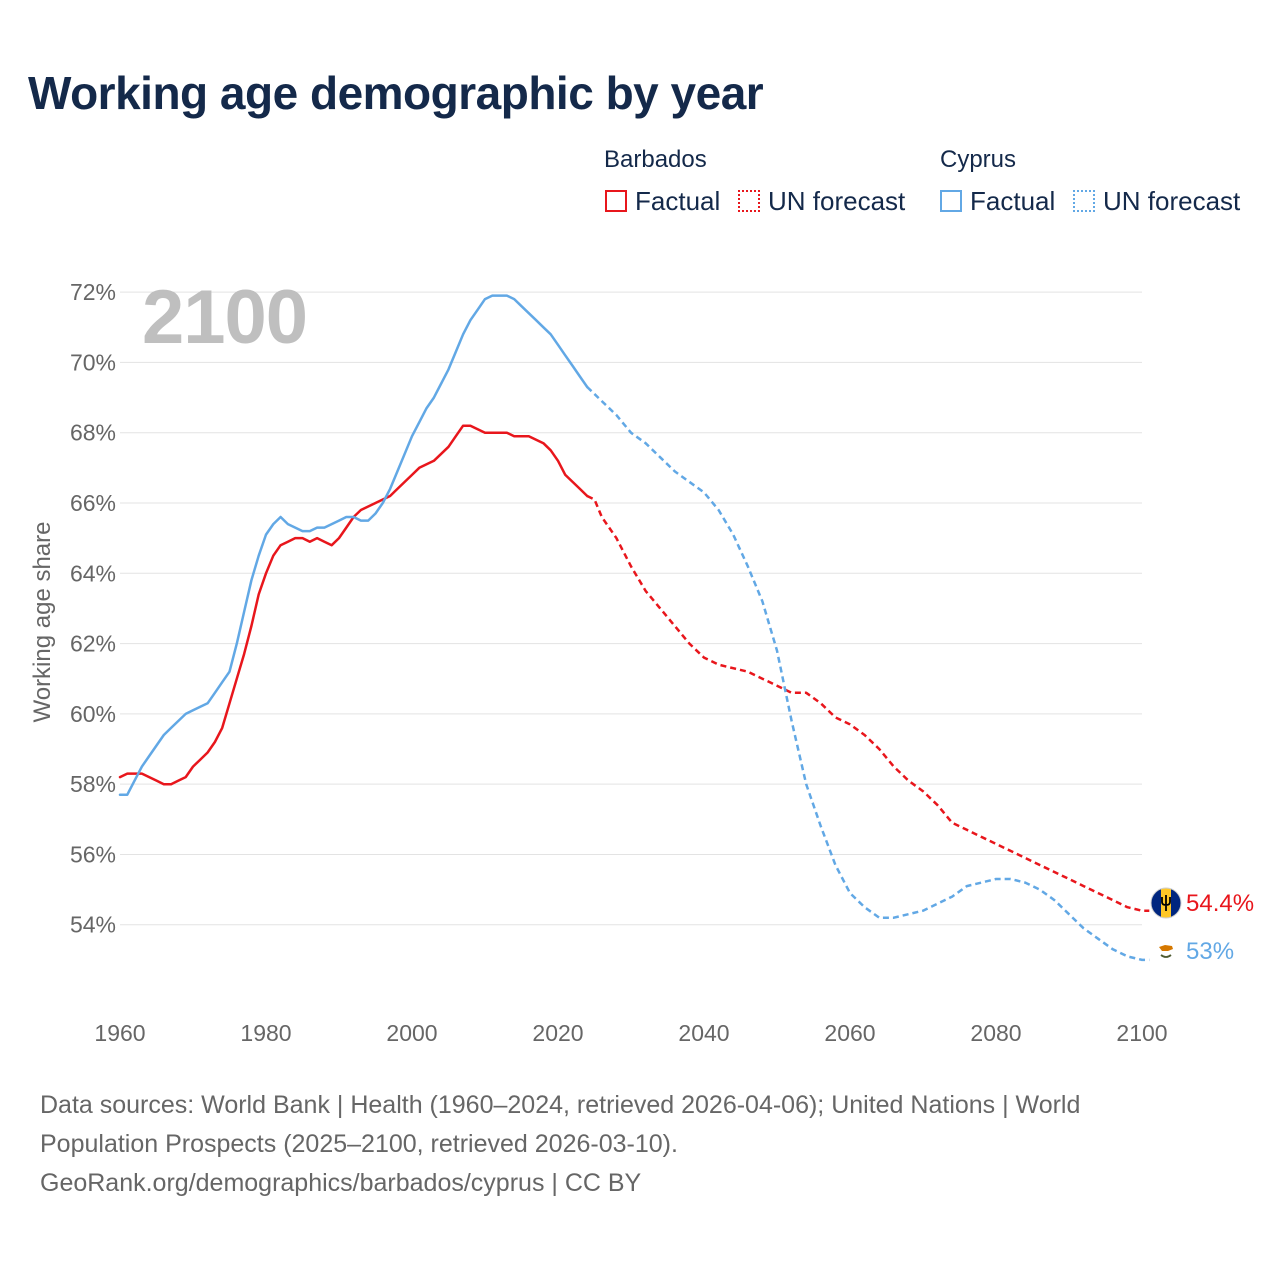 The width and height of the screenshot is (1280, 1280). Describe the element at coordinates (93, 503) in the screenshot. I see `y-tick-label: 66%` at that location.